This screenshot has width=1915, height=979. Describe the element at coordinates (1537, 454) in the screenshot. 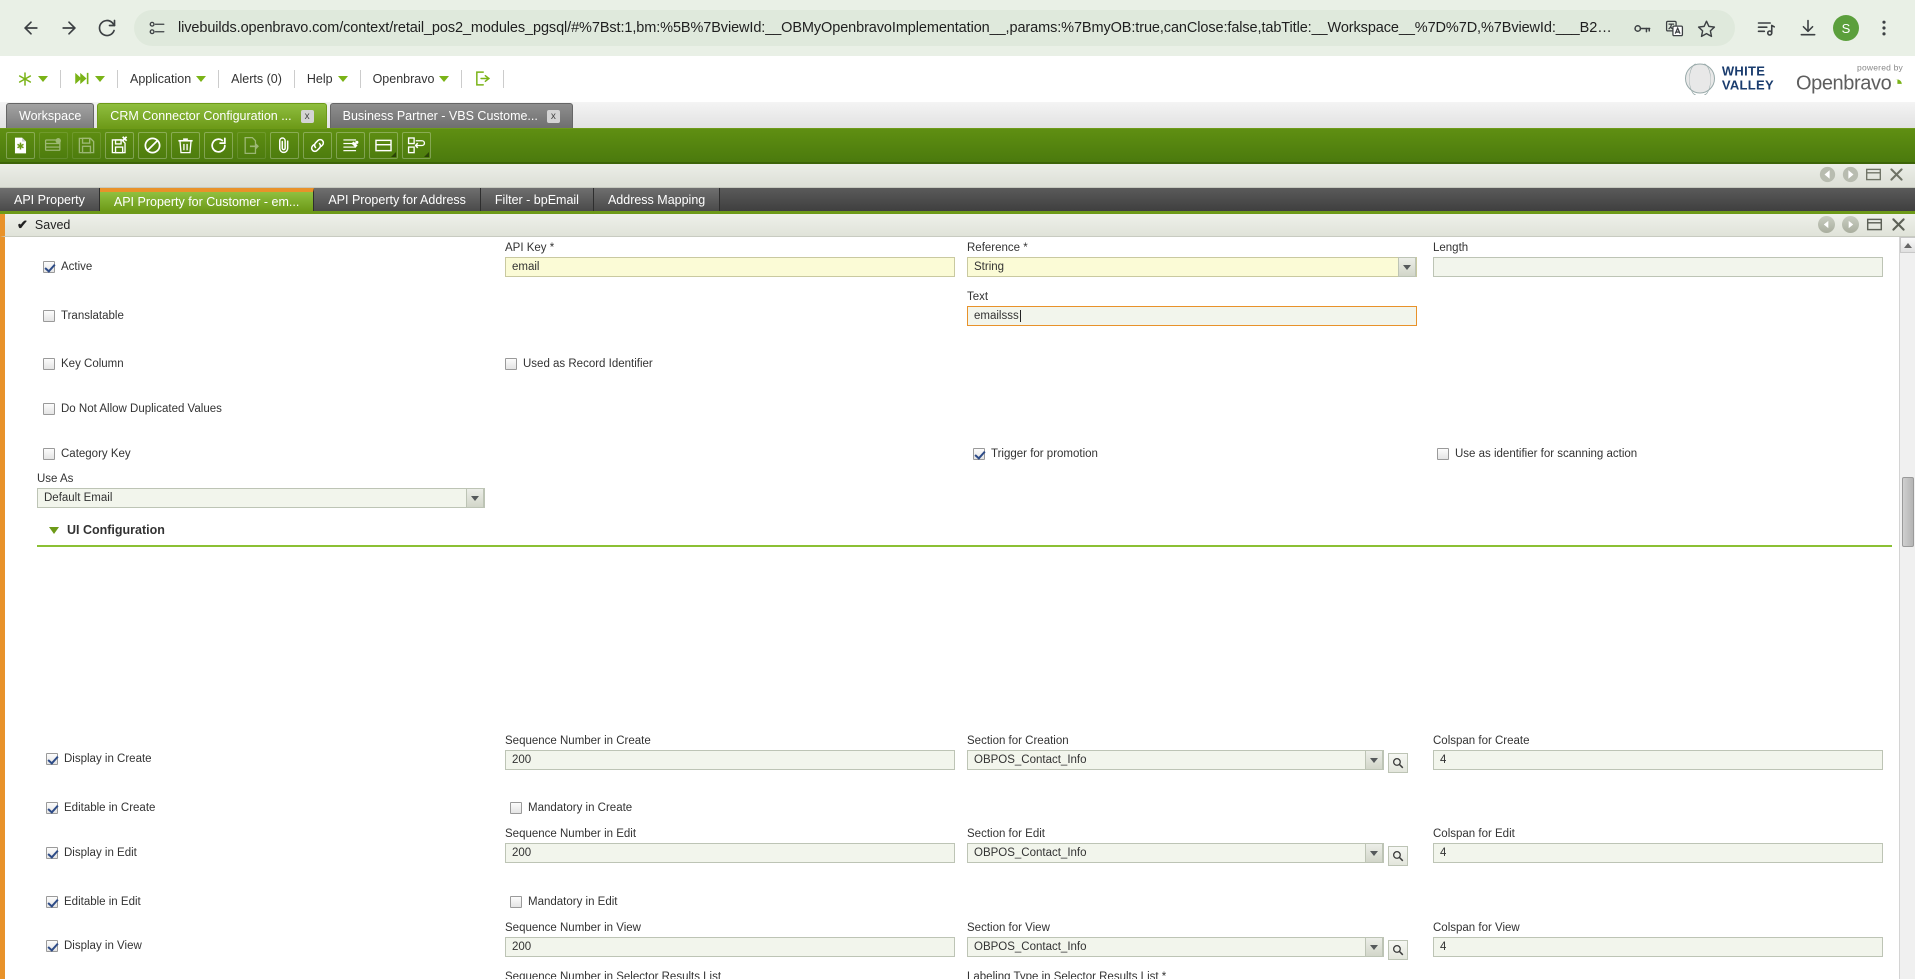

I see `field-use-as-identifier-for-scanning: Use as identifier for scanning action` at that location.